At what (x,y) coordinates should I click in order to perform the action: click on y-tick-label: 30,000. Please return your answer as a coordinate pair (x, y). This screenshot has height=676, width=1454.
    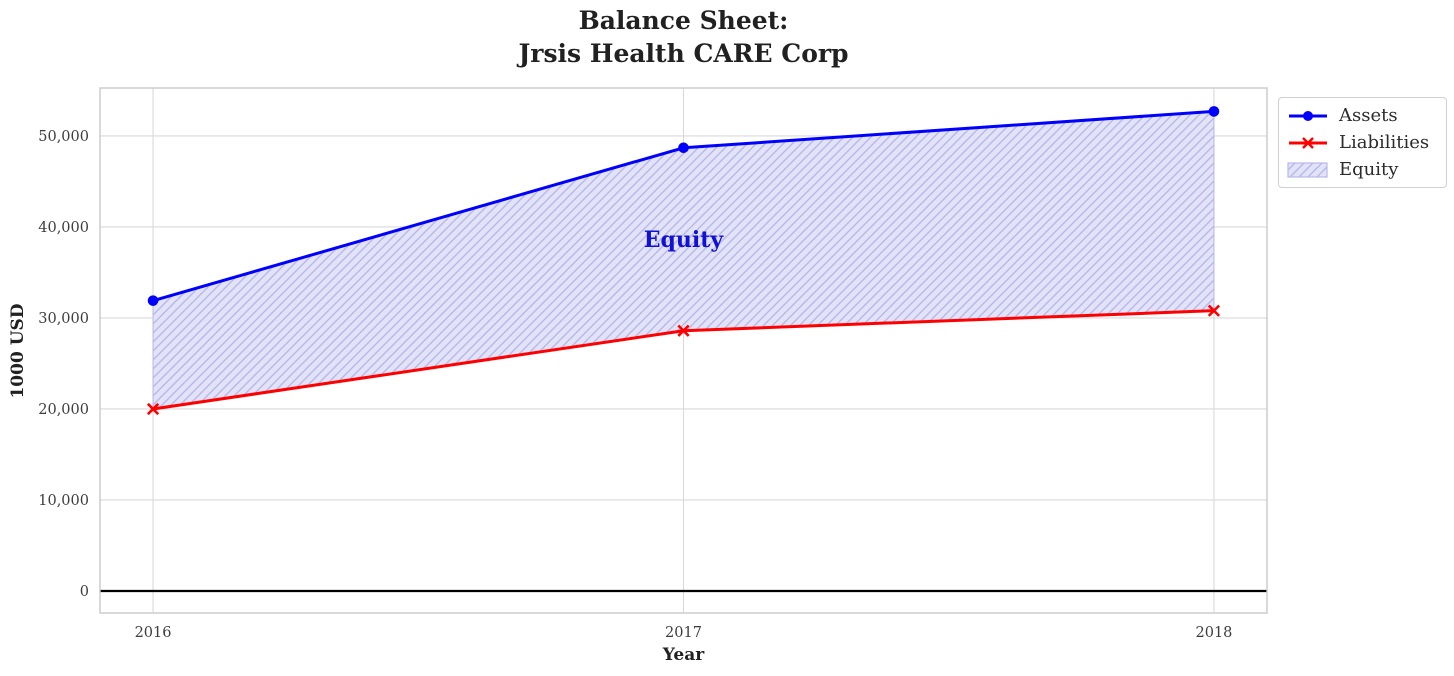
    Looking at the image, I should click on (63, 319).